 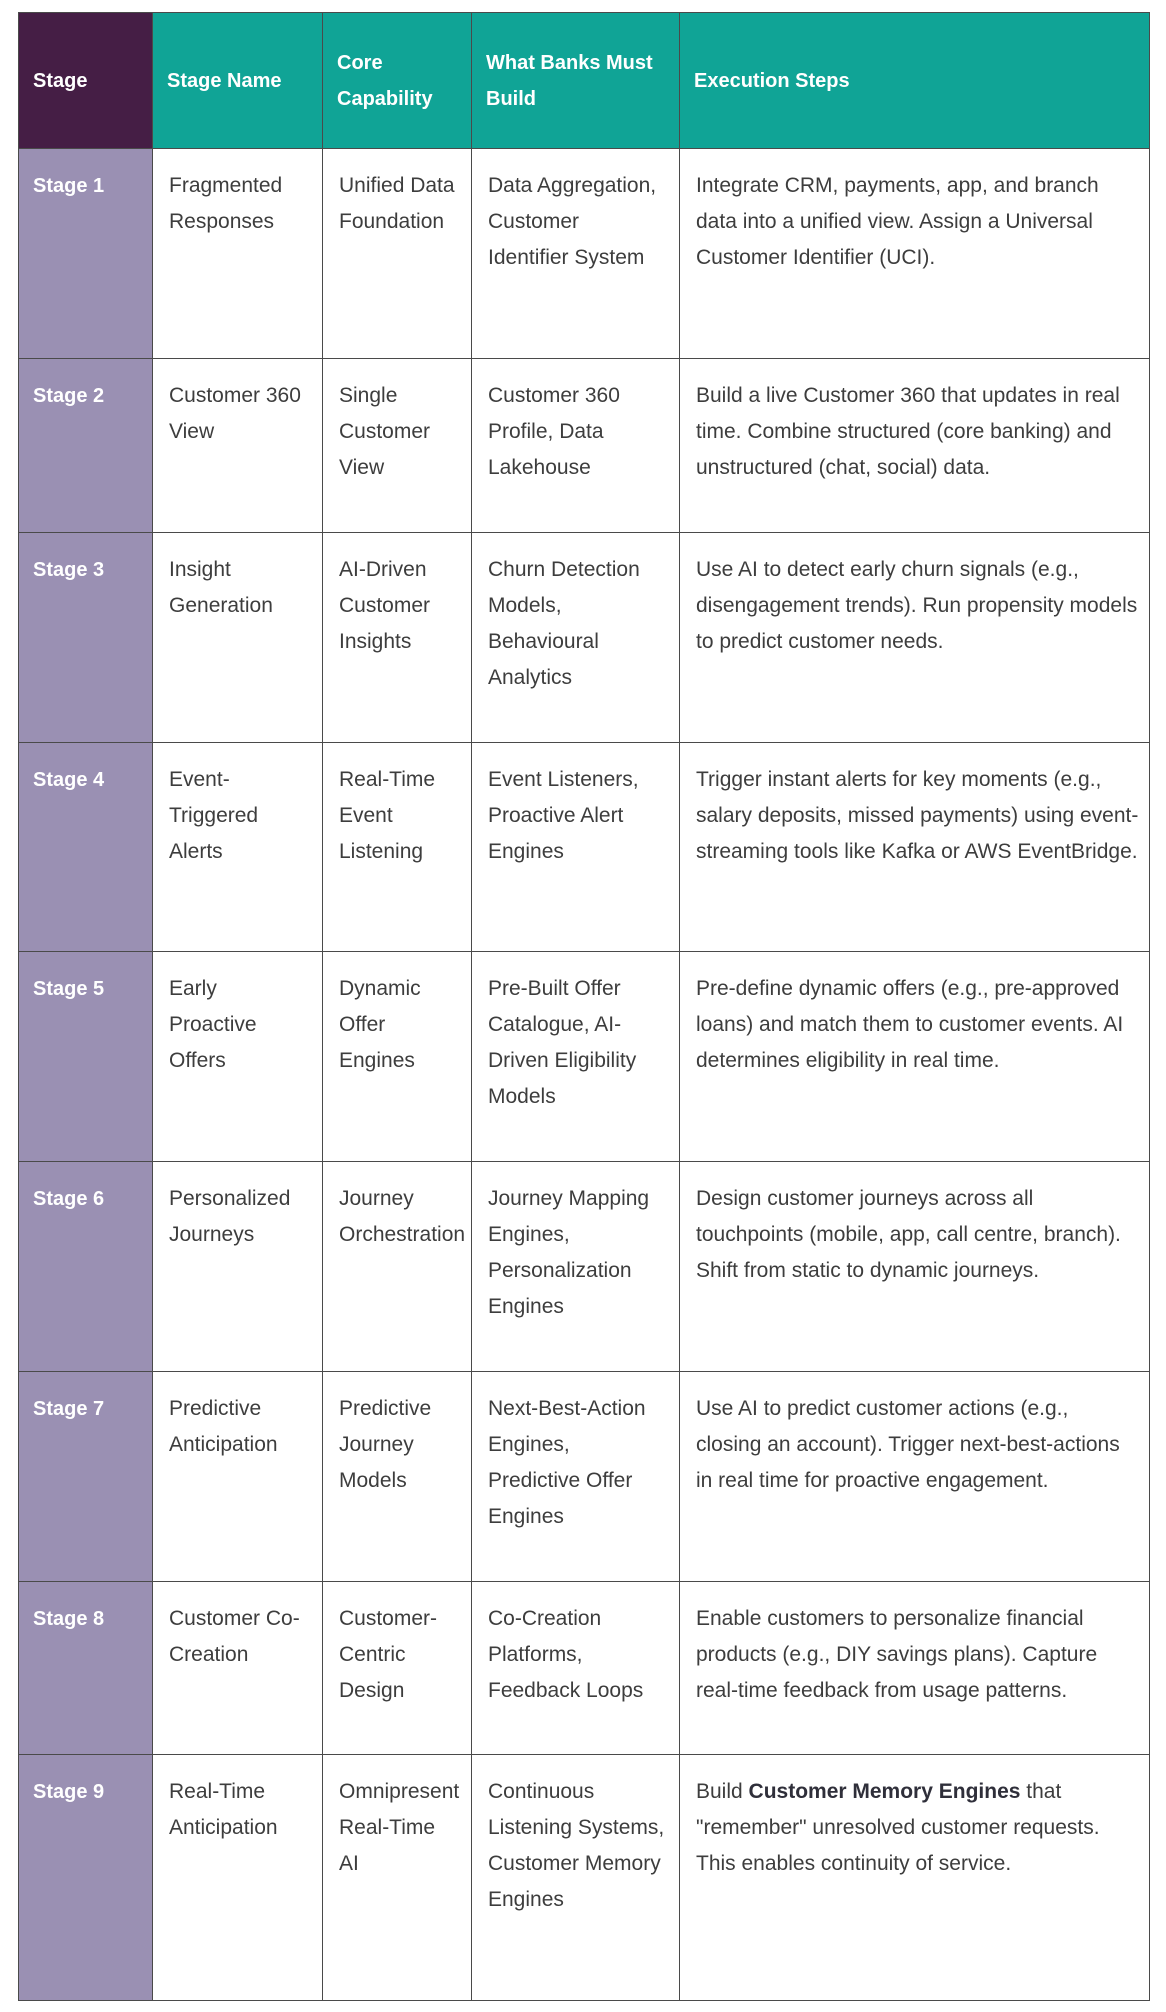 What do you see at coordinates (85, 637) in the screenshot?
I see `stage-label: Stage 3` at bounding box center [85, 637].